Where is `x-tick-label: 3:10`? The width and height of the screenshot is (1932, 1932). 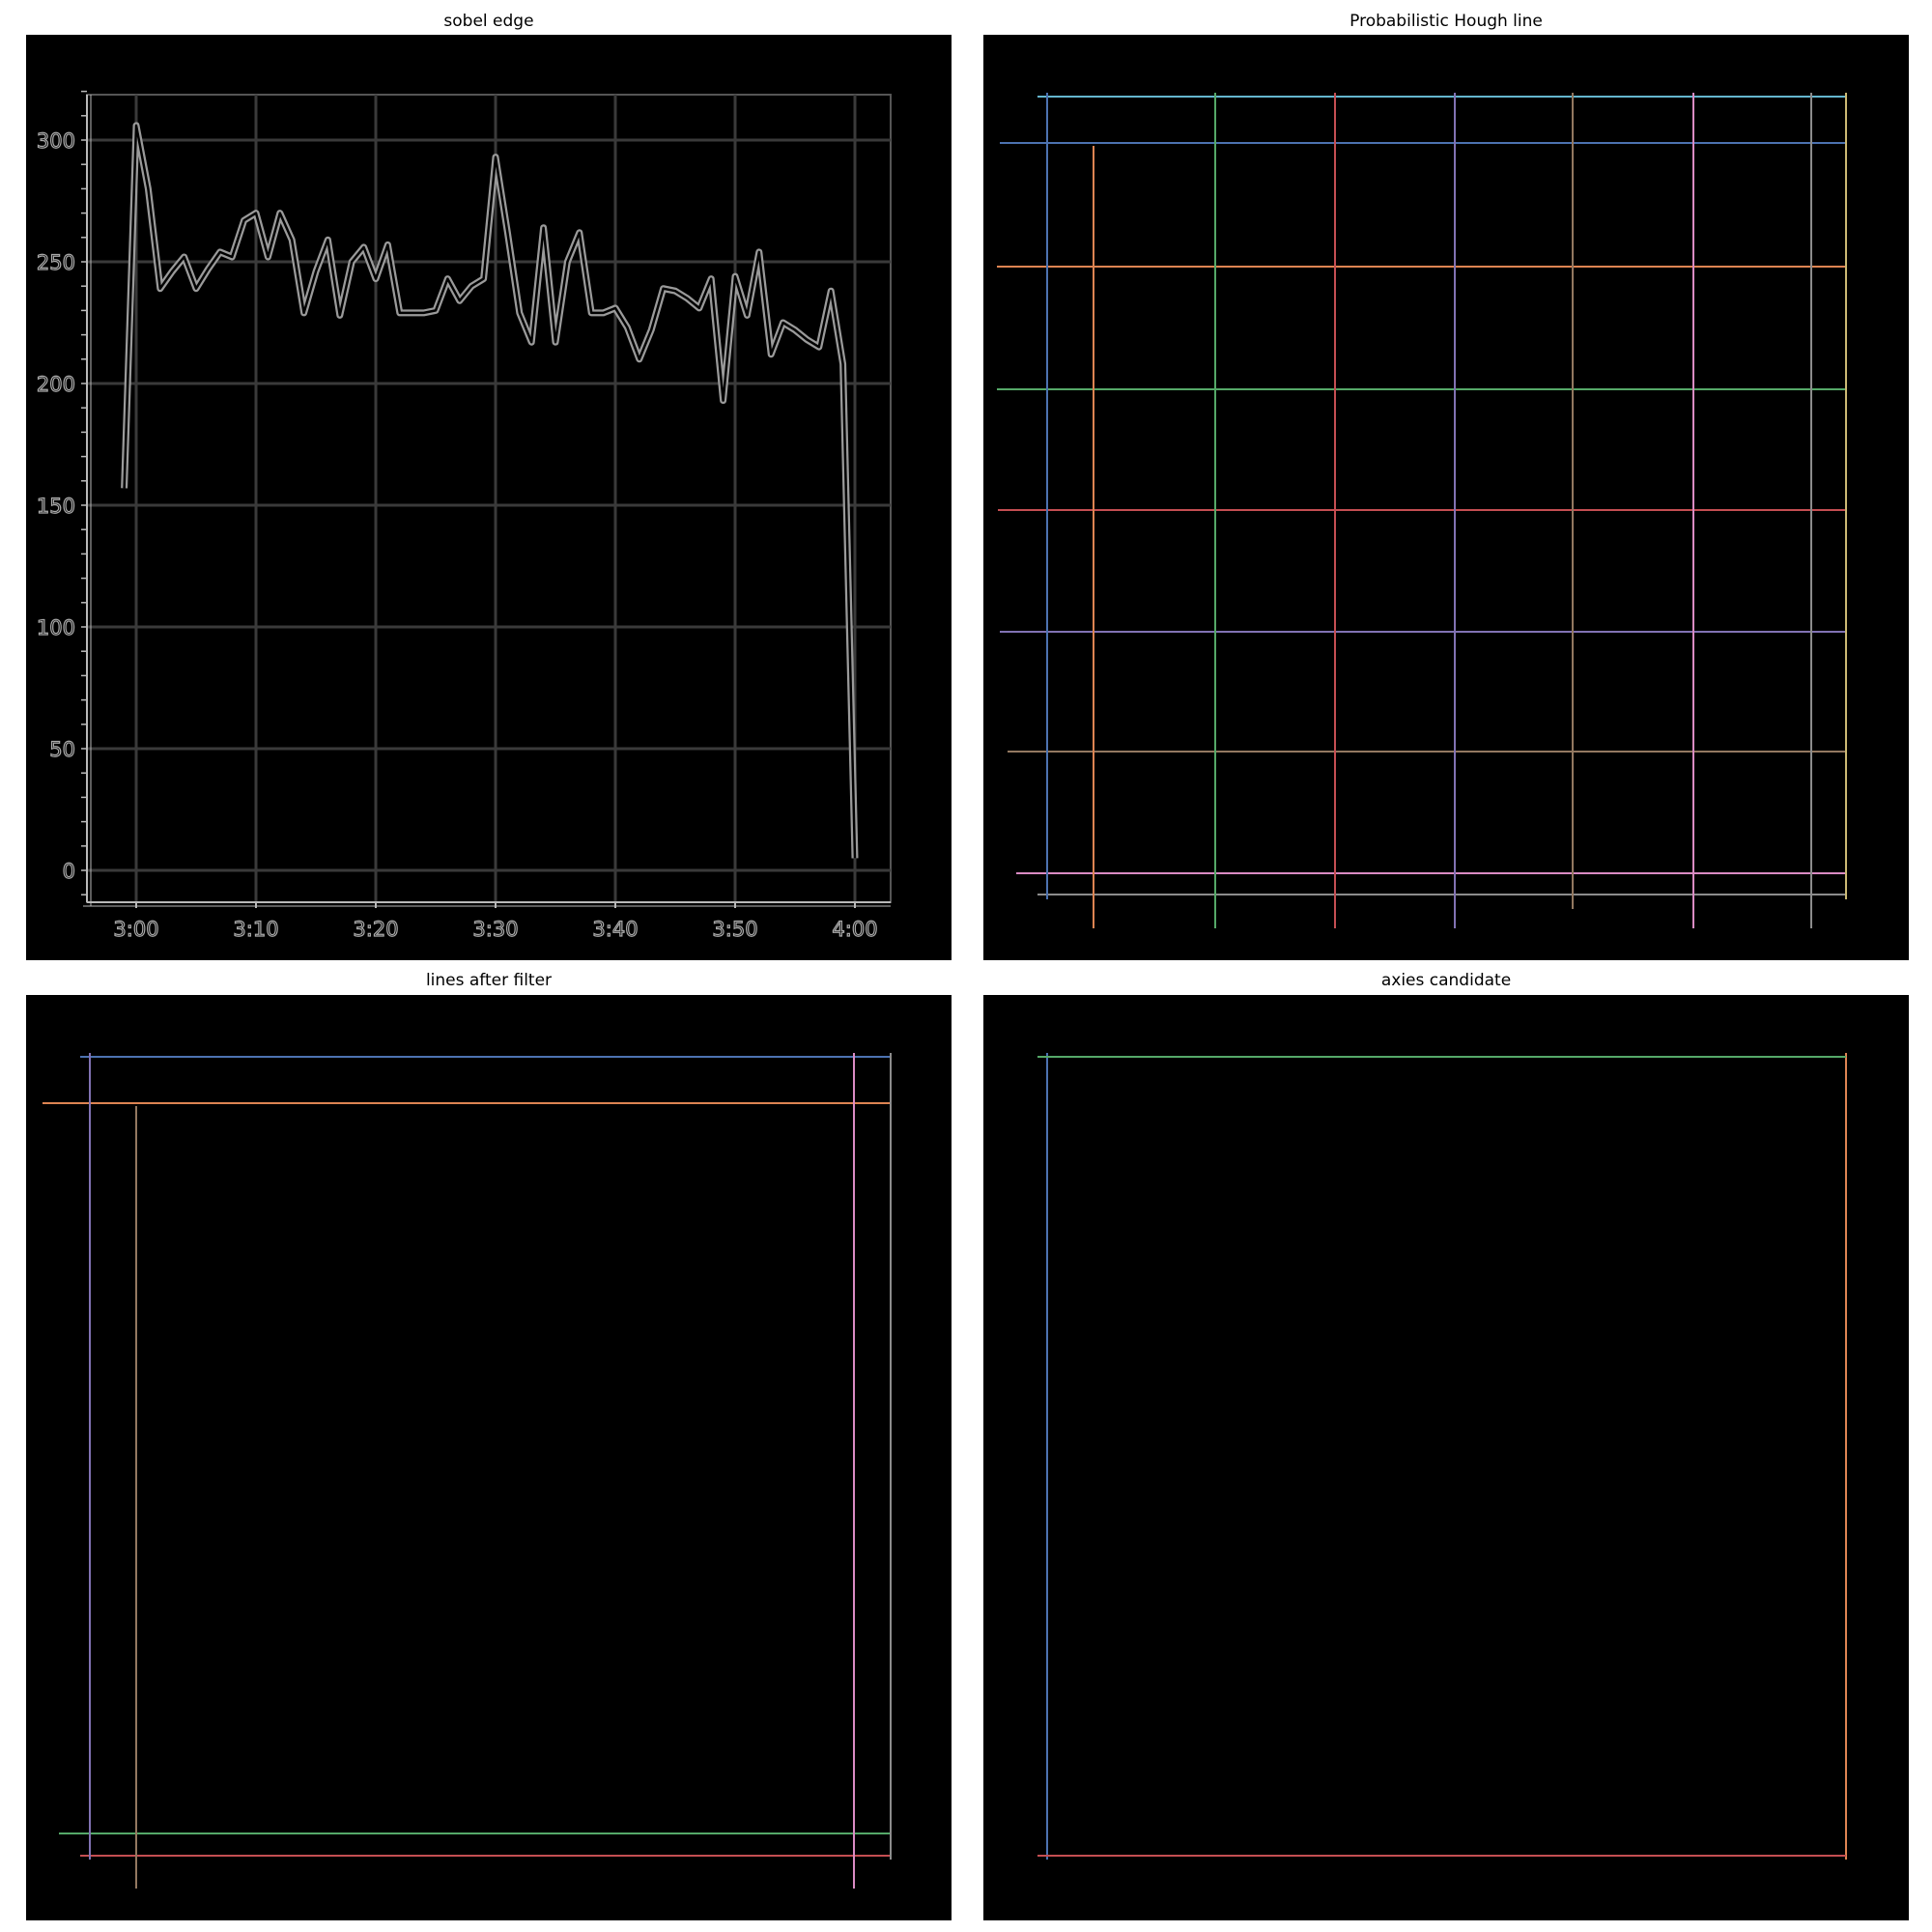
x-tick-label: 3:10 is located at coordinates (256, 929).